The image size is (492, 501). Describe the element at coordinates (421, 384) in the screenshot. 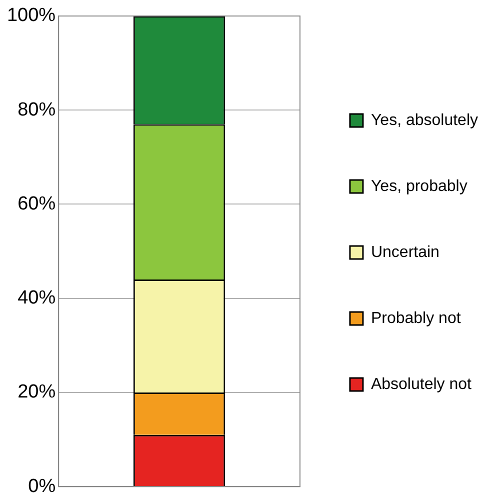

I see `legend-label: Absolutely not` at that location.